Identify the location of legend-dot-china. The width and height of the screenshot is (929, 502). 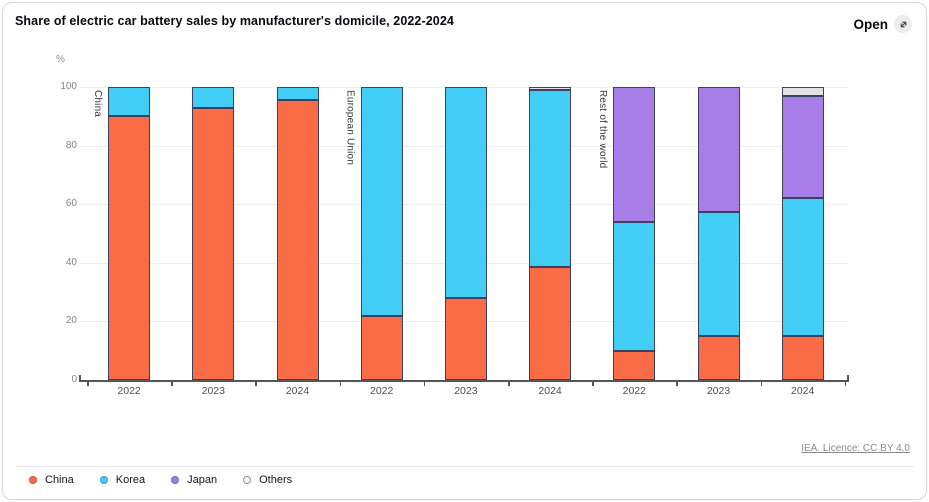
(33, 480).